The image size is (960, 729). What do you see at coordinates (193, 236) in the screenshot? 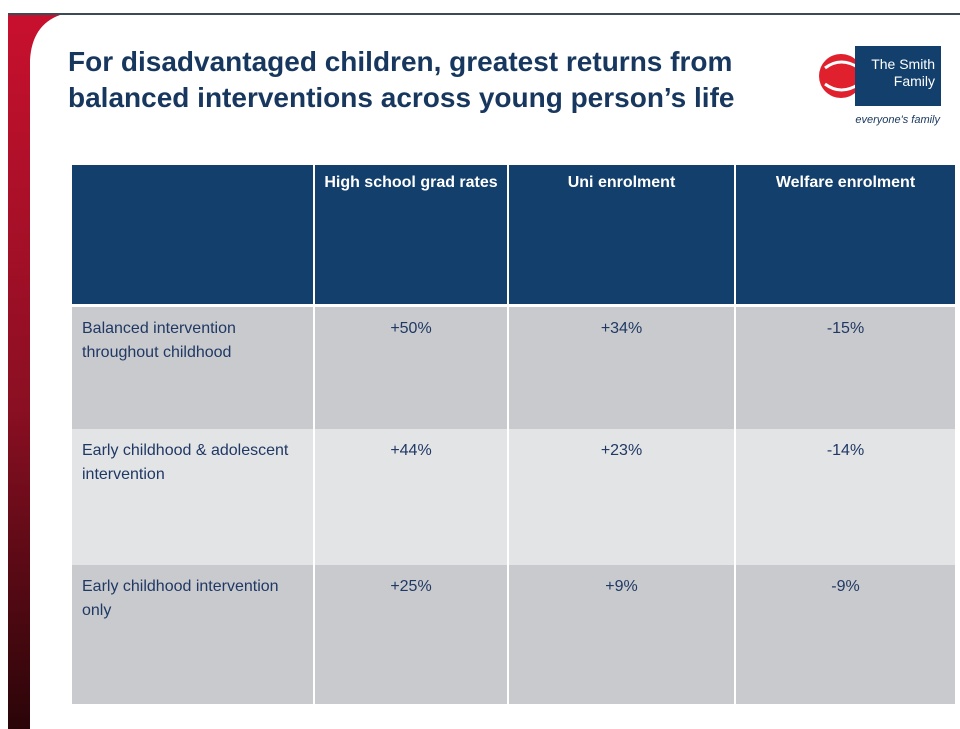
I see `header-cell` at bounding box center [193, 236].